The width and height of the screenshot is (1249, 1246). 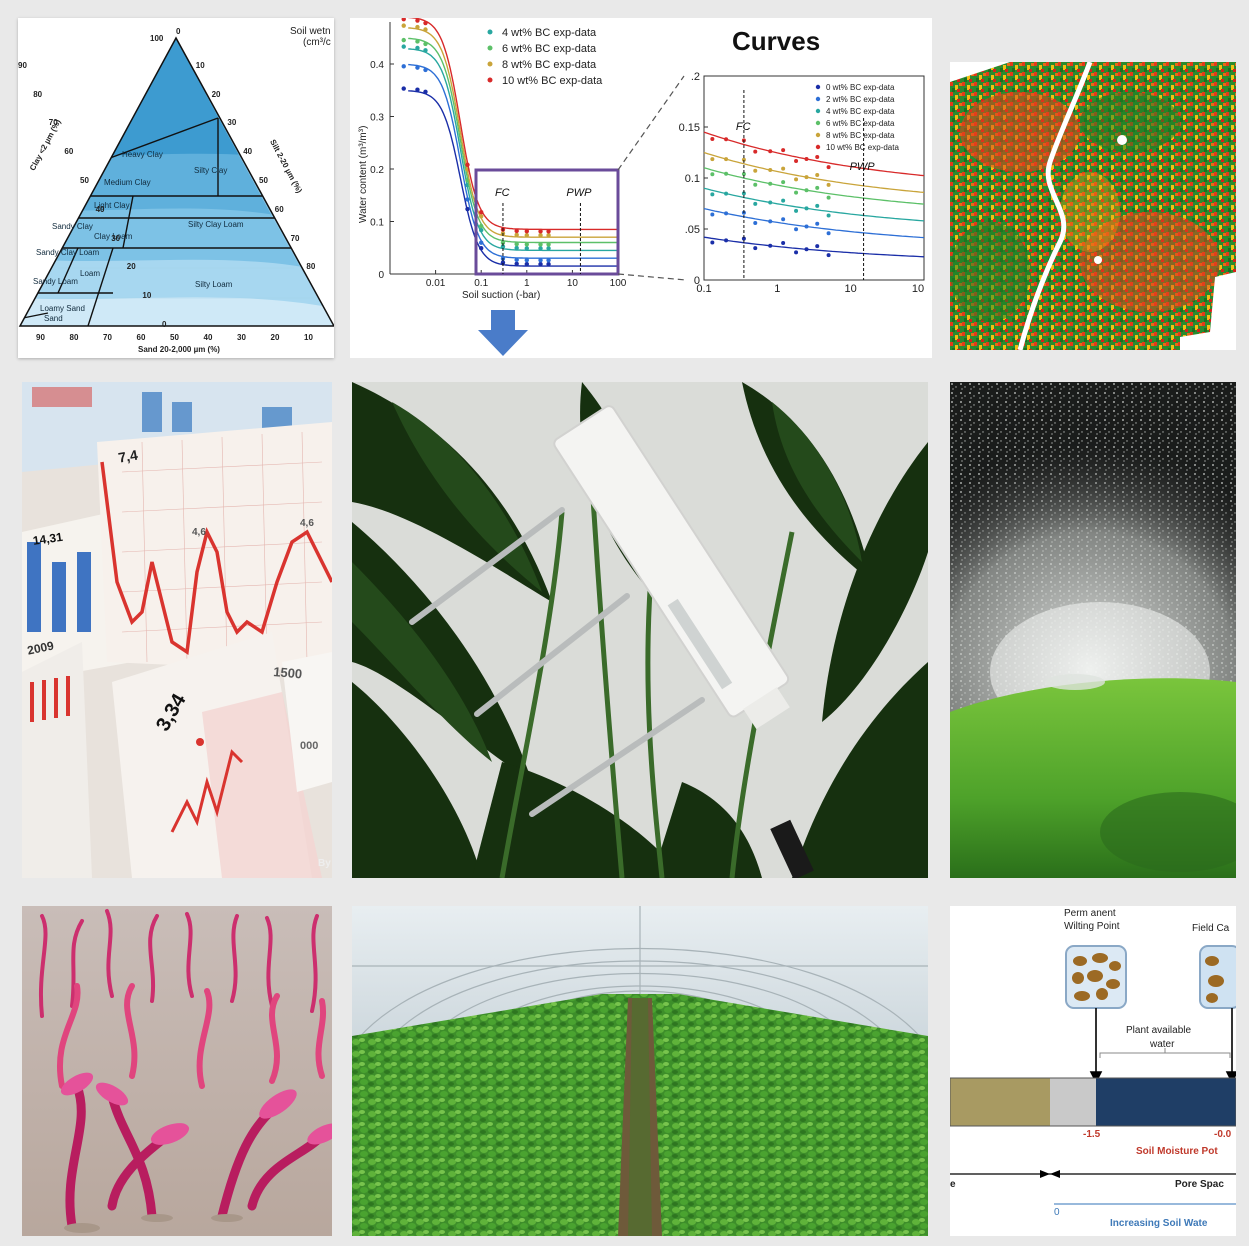 I want to click on clay-tick-label: 70, so click(x=53, y=123).